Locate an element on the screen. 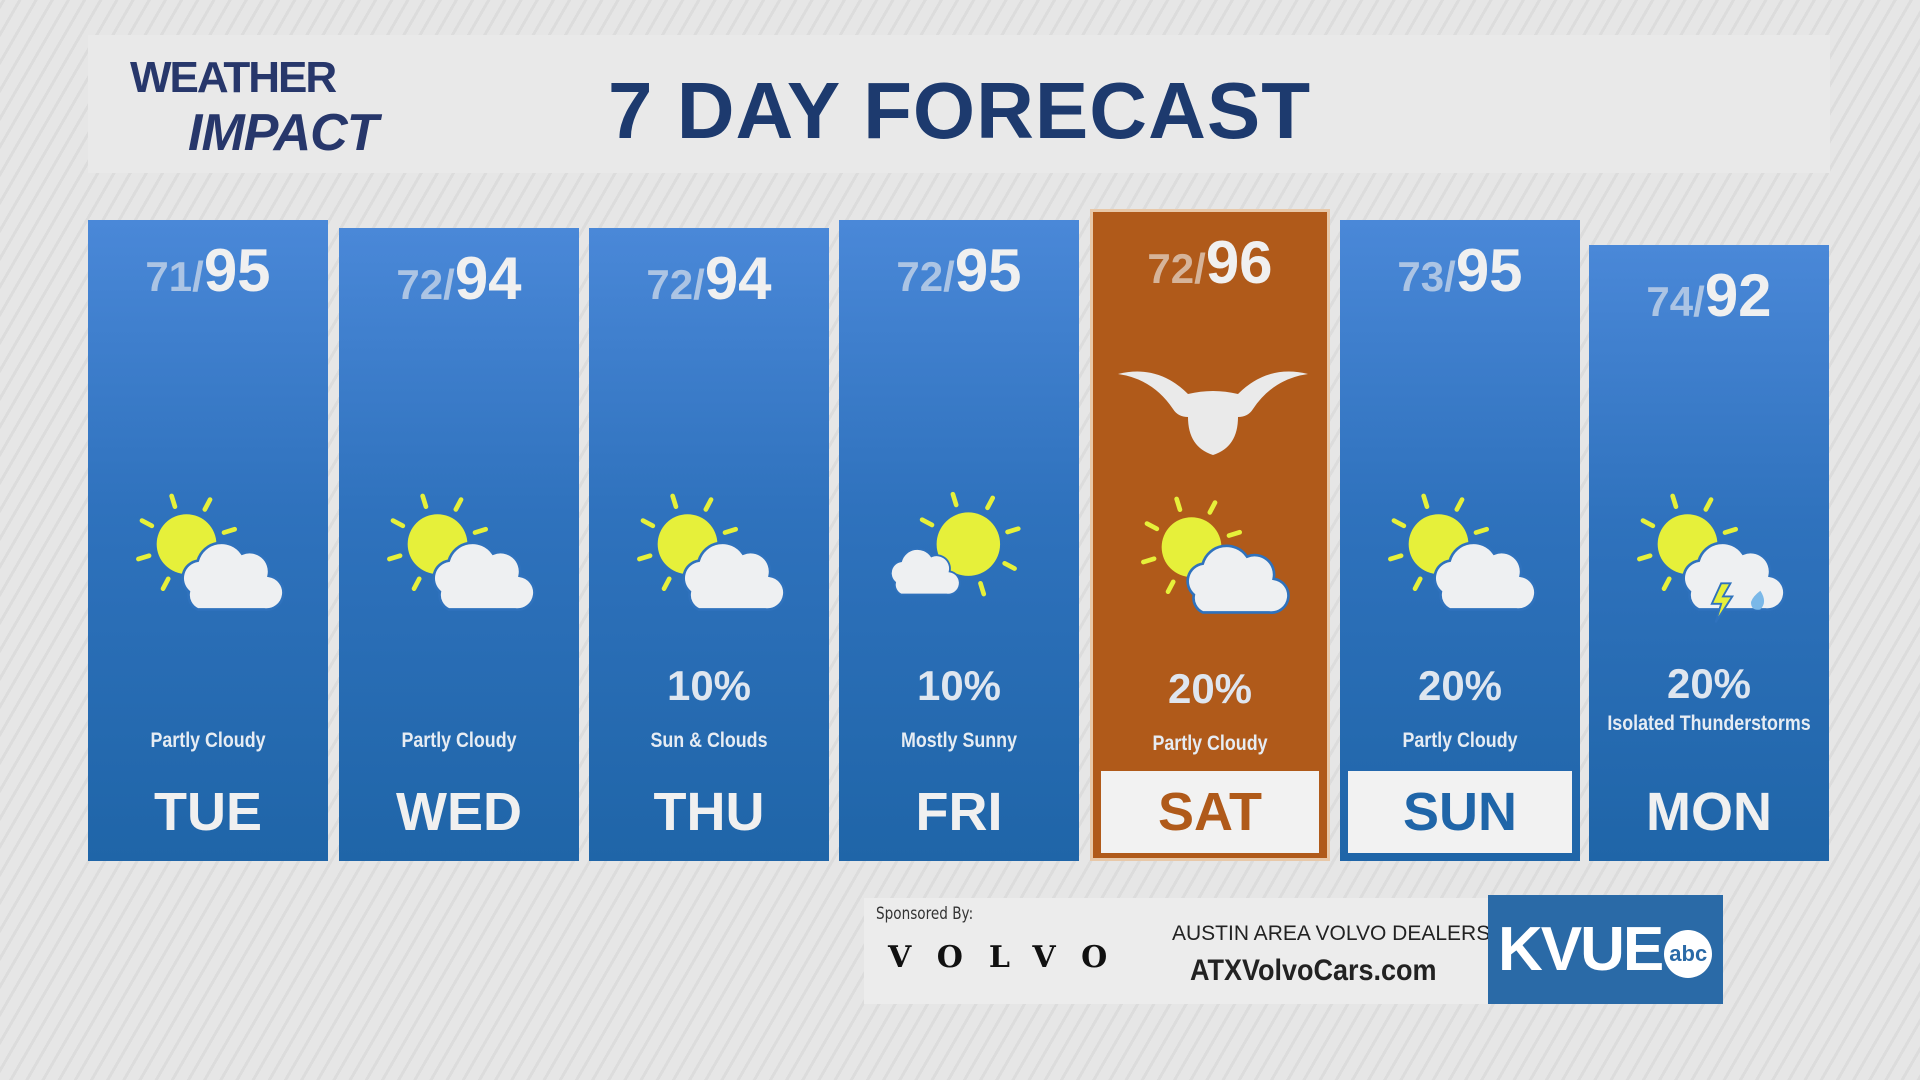  page-title: 7 DAY FORECAST is located at coordinates (960, 110).